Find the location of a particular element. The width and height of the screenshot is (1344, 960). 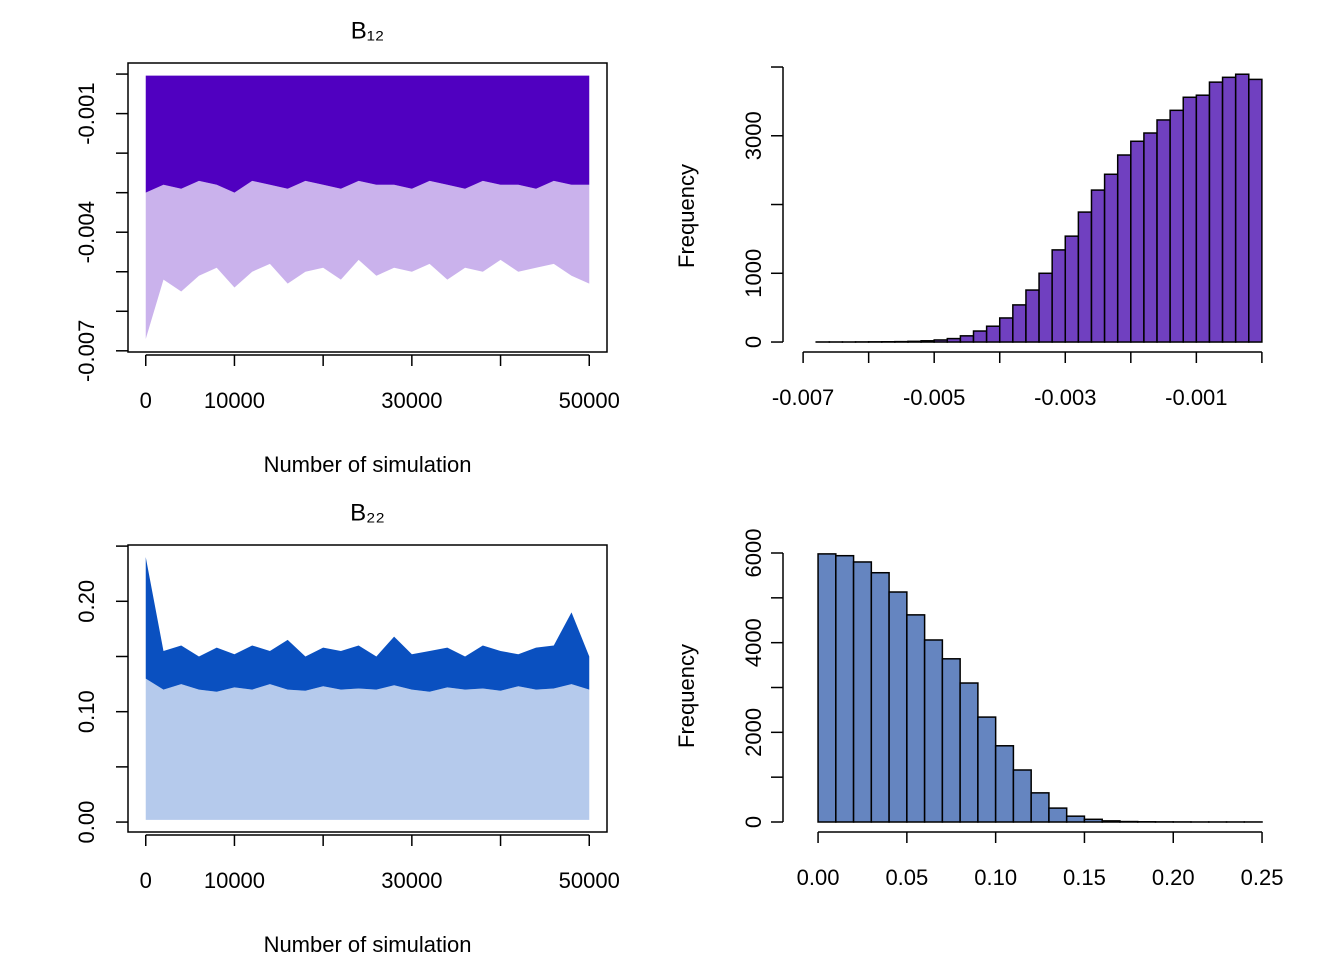

x-tick-label: 0.10 is located at coordinates (995, 877).